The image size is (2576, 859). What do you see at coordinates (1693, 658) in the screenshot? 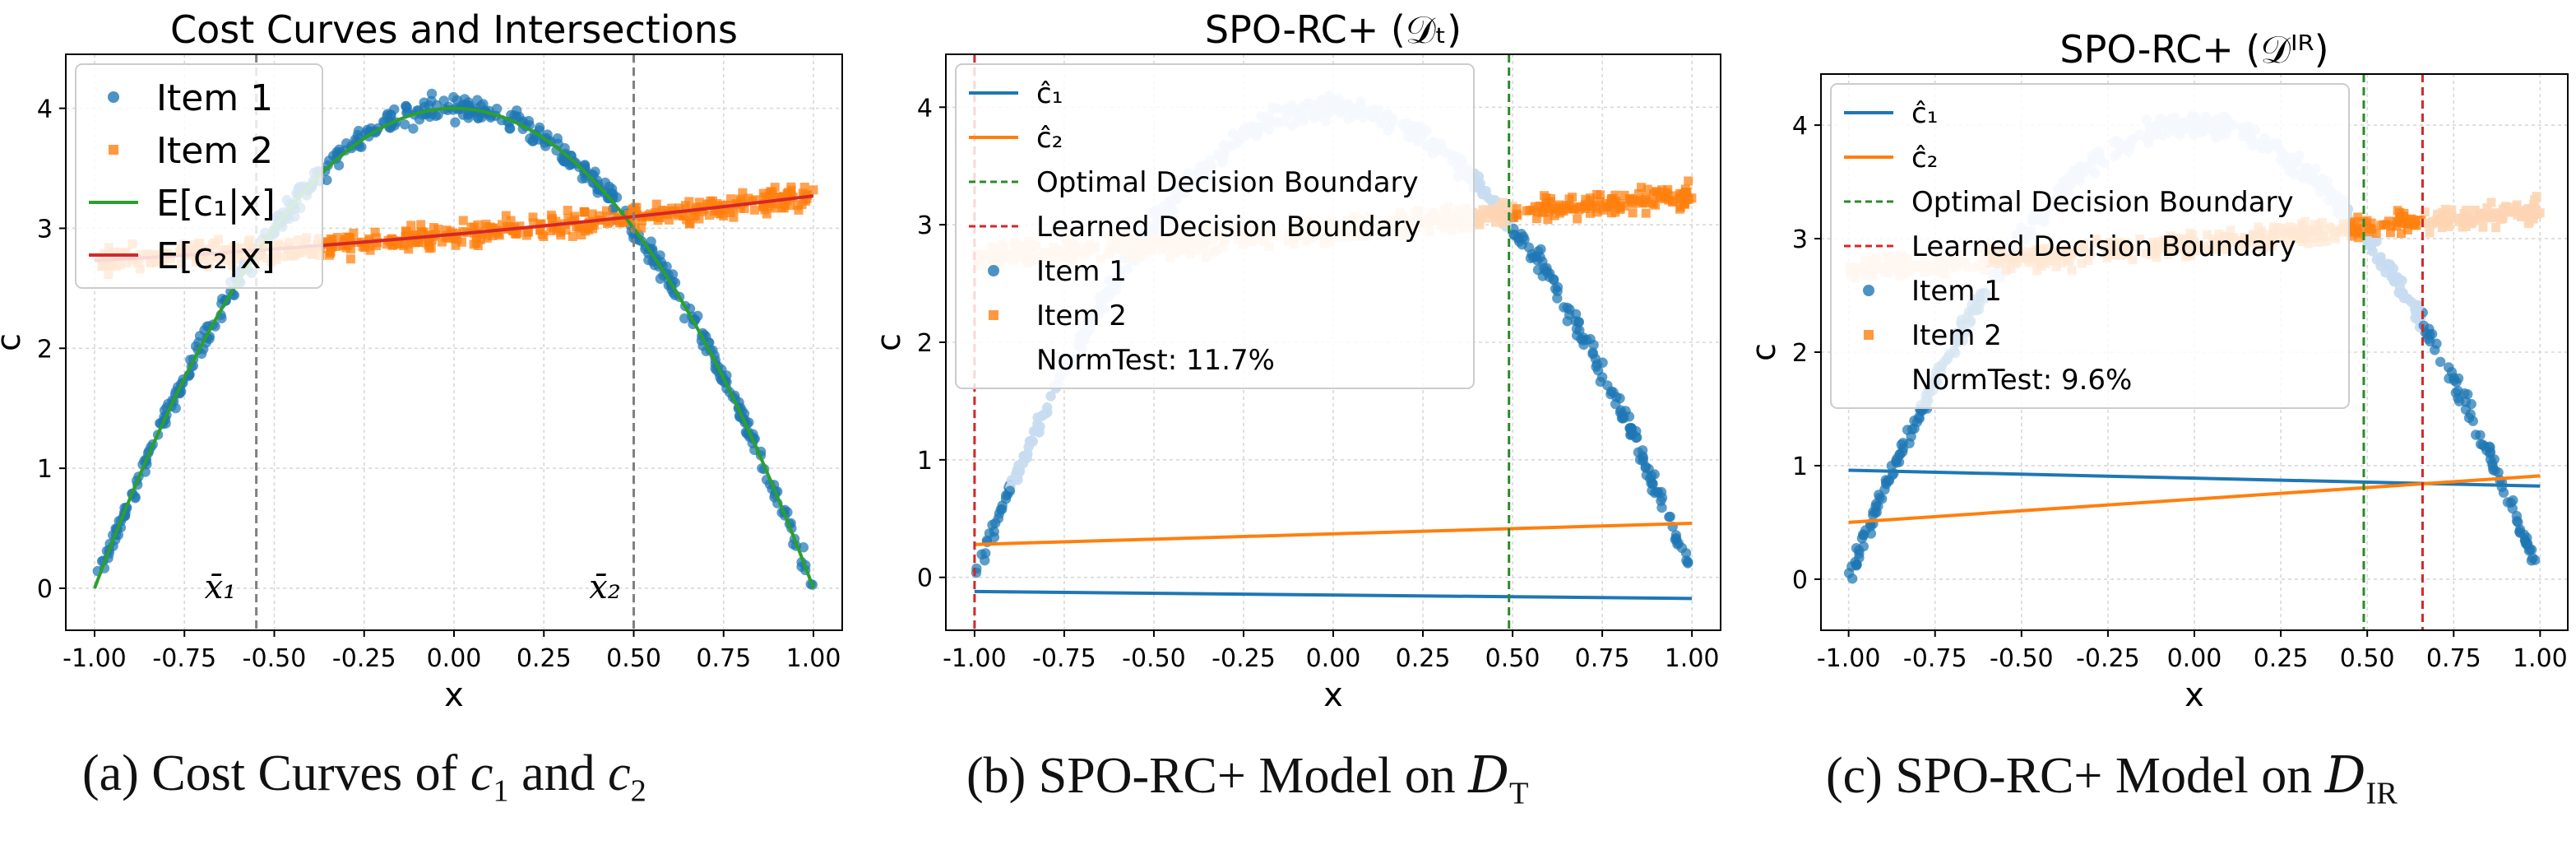
I see `x-tick-label: 1.00` at bounding box center [1693, 658].